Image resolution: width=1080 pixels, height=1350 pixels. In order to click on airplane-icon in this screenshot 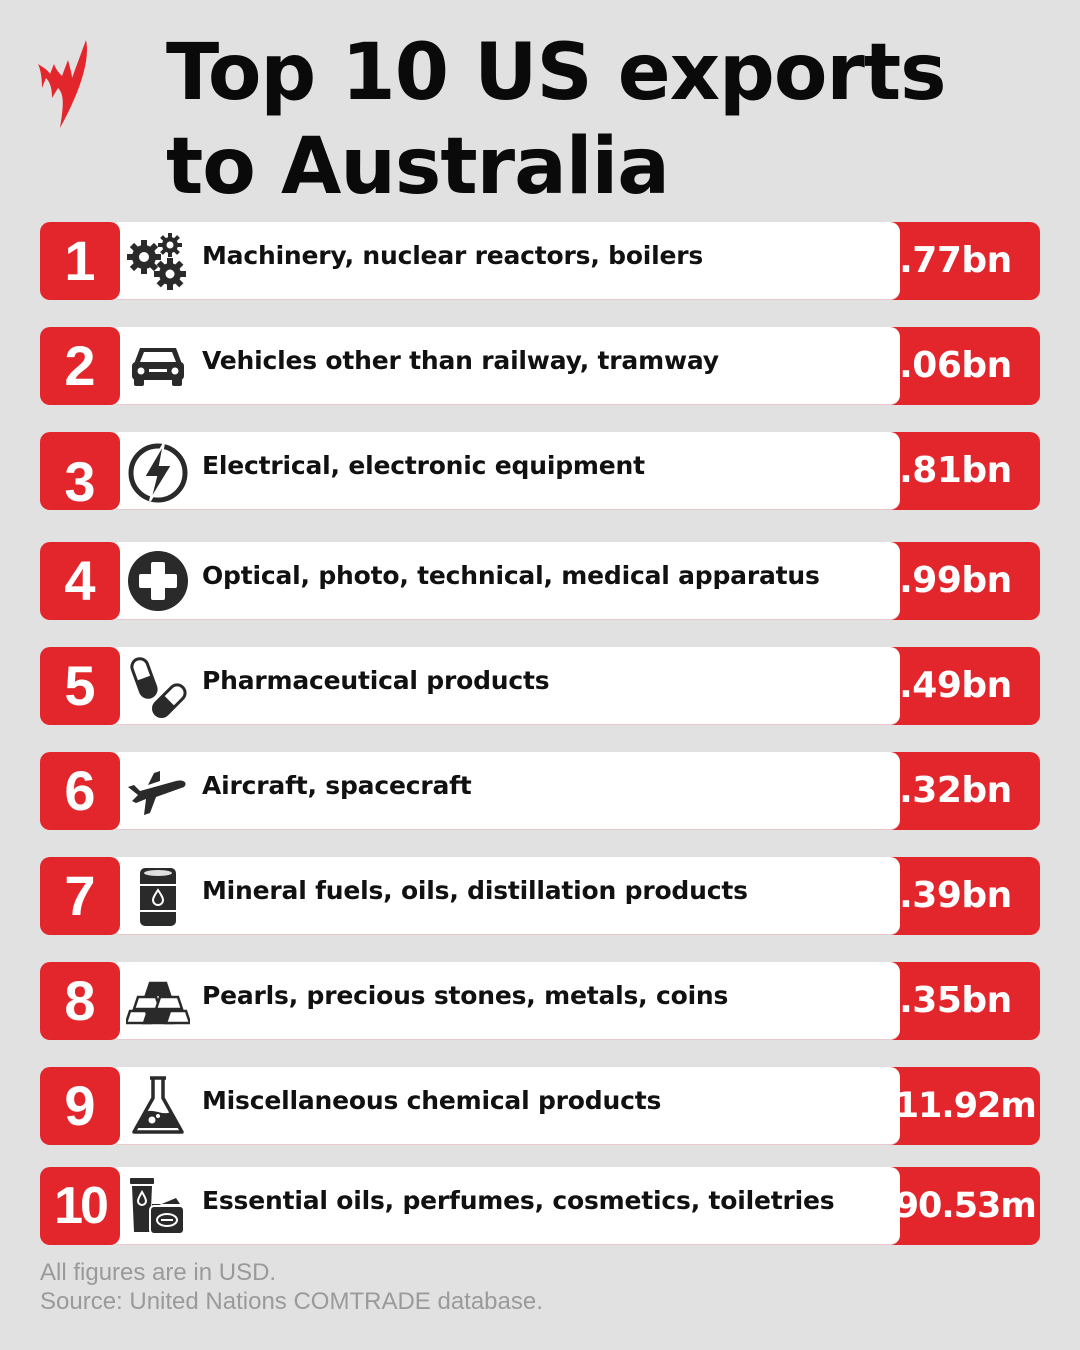, I will do `click(158, 791)`.